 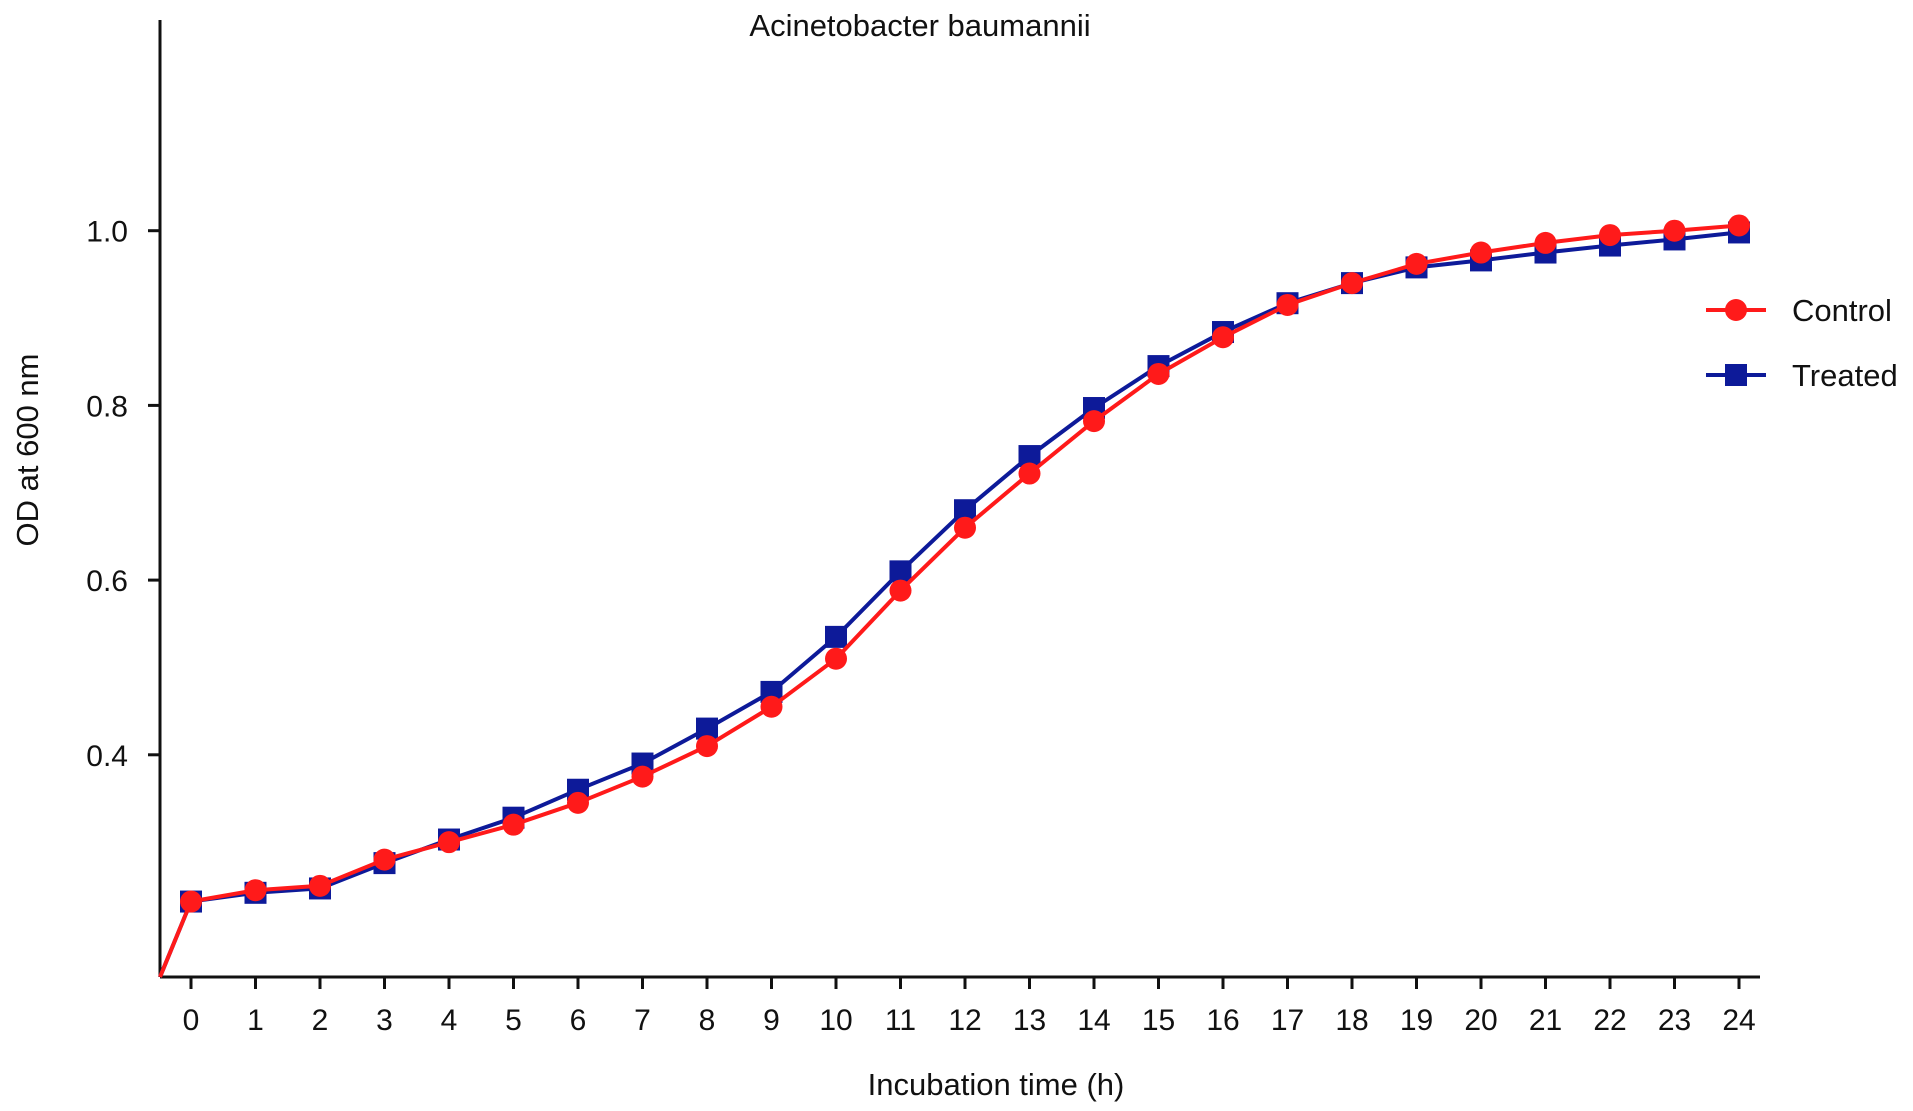 I want to click on x-tick-label: 12, so click(x=964, y=1020).